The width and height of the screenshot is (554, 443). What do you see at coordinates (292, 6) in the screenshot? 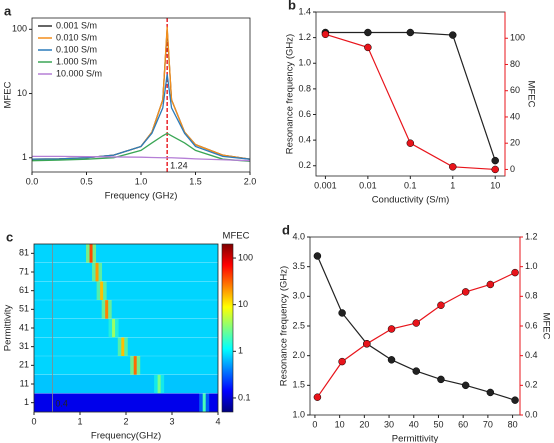
I see `panel-letter: b` at bounding box center [292, 6].